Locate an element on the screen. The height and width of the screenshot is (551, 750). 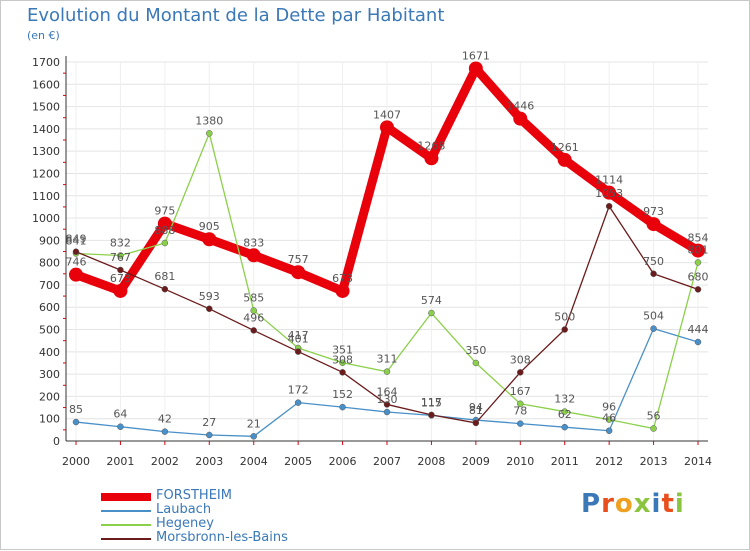
y-tick-label: 1300 is located at coordinates (46, 151).